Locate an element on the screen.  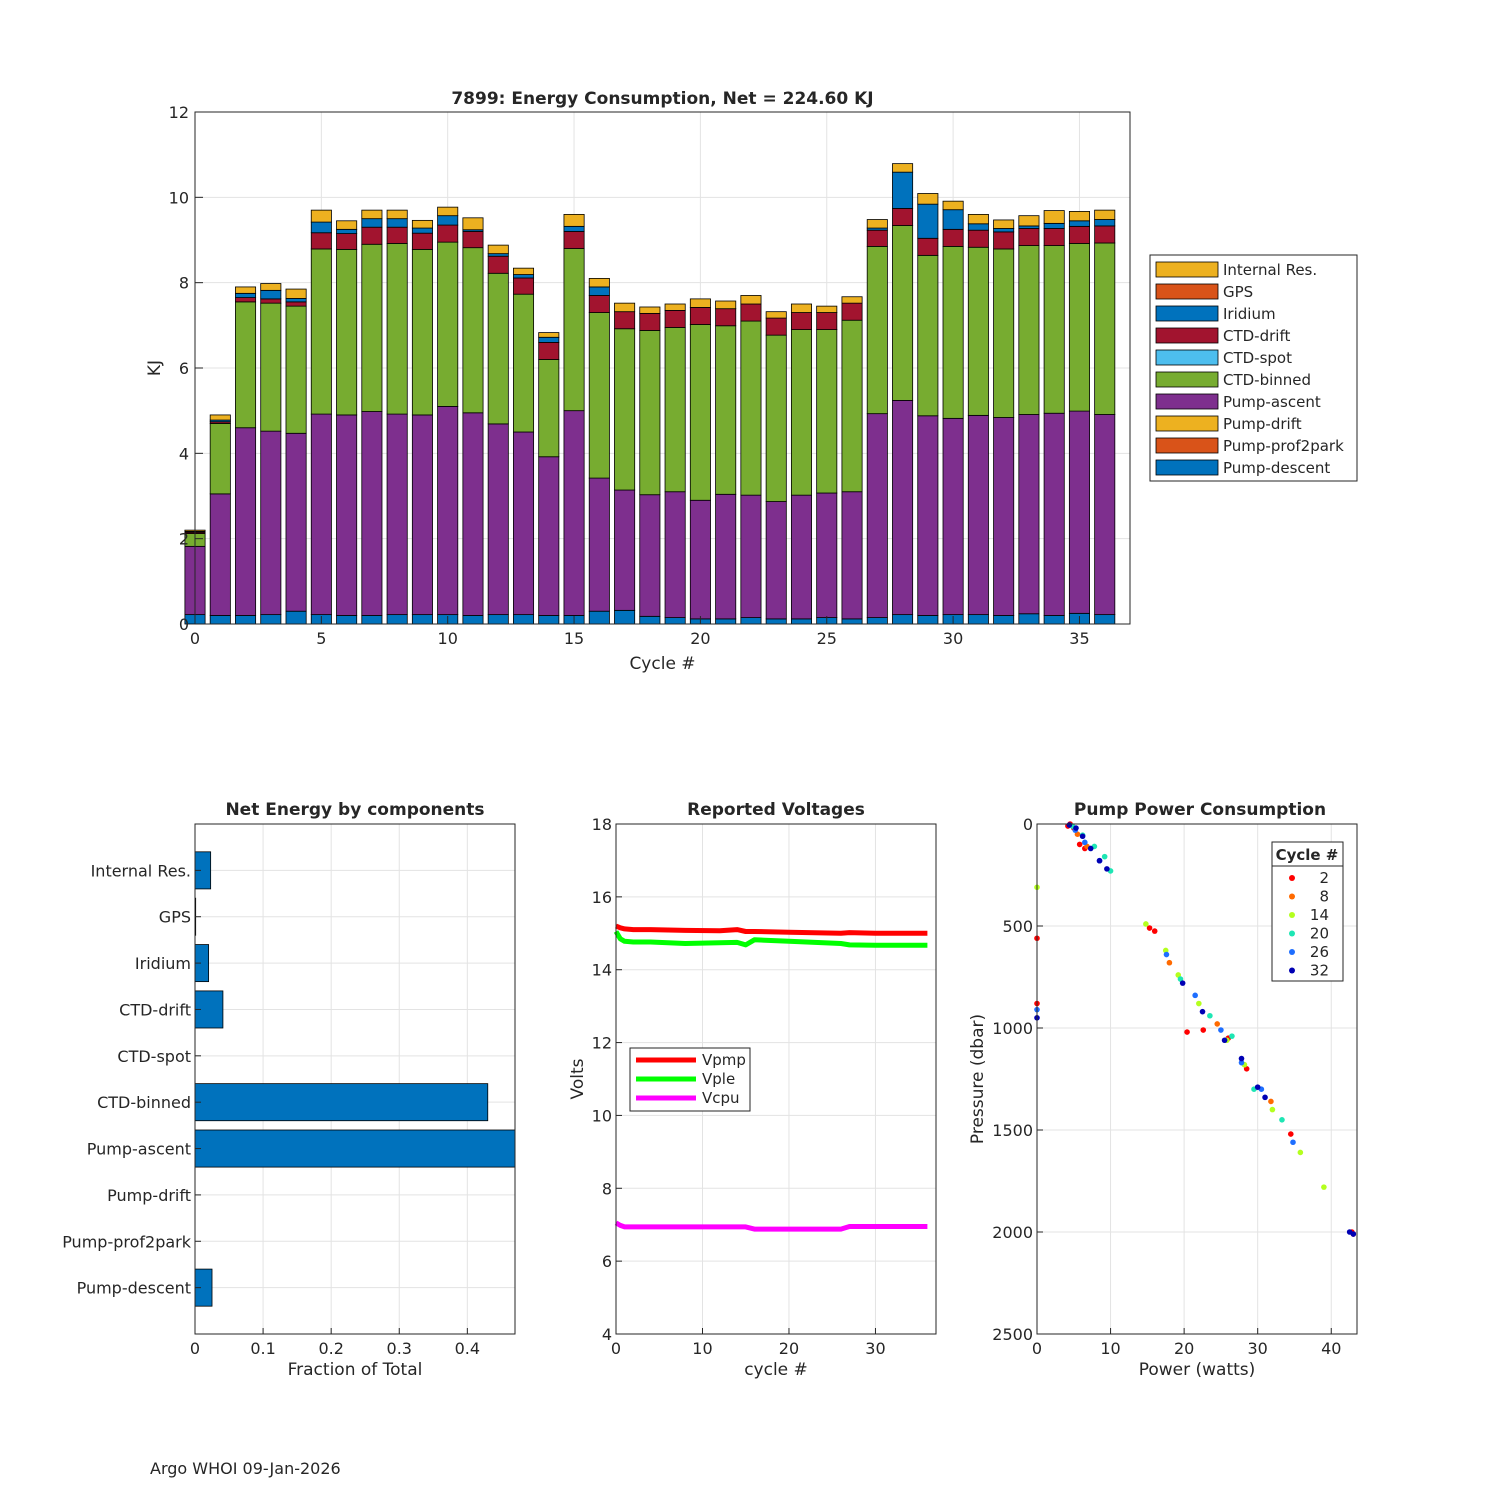
legend-label: CTD-drift is located at coordinates (1256, 336).